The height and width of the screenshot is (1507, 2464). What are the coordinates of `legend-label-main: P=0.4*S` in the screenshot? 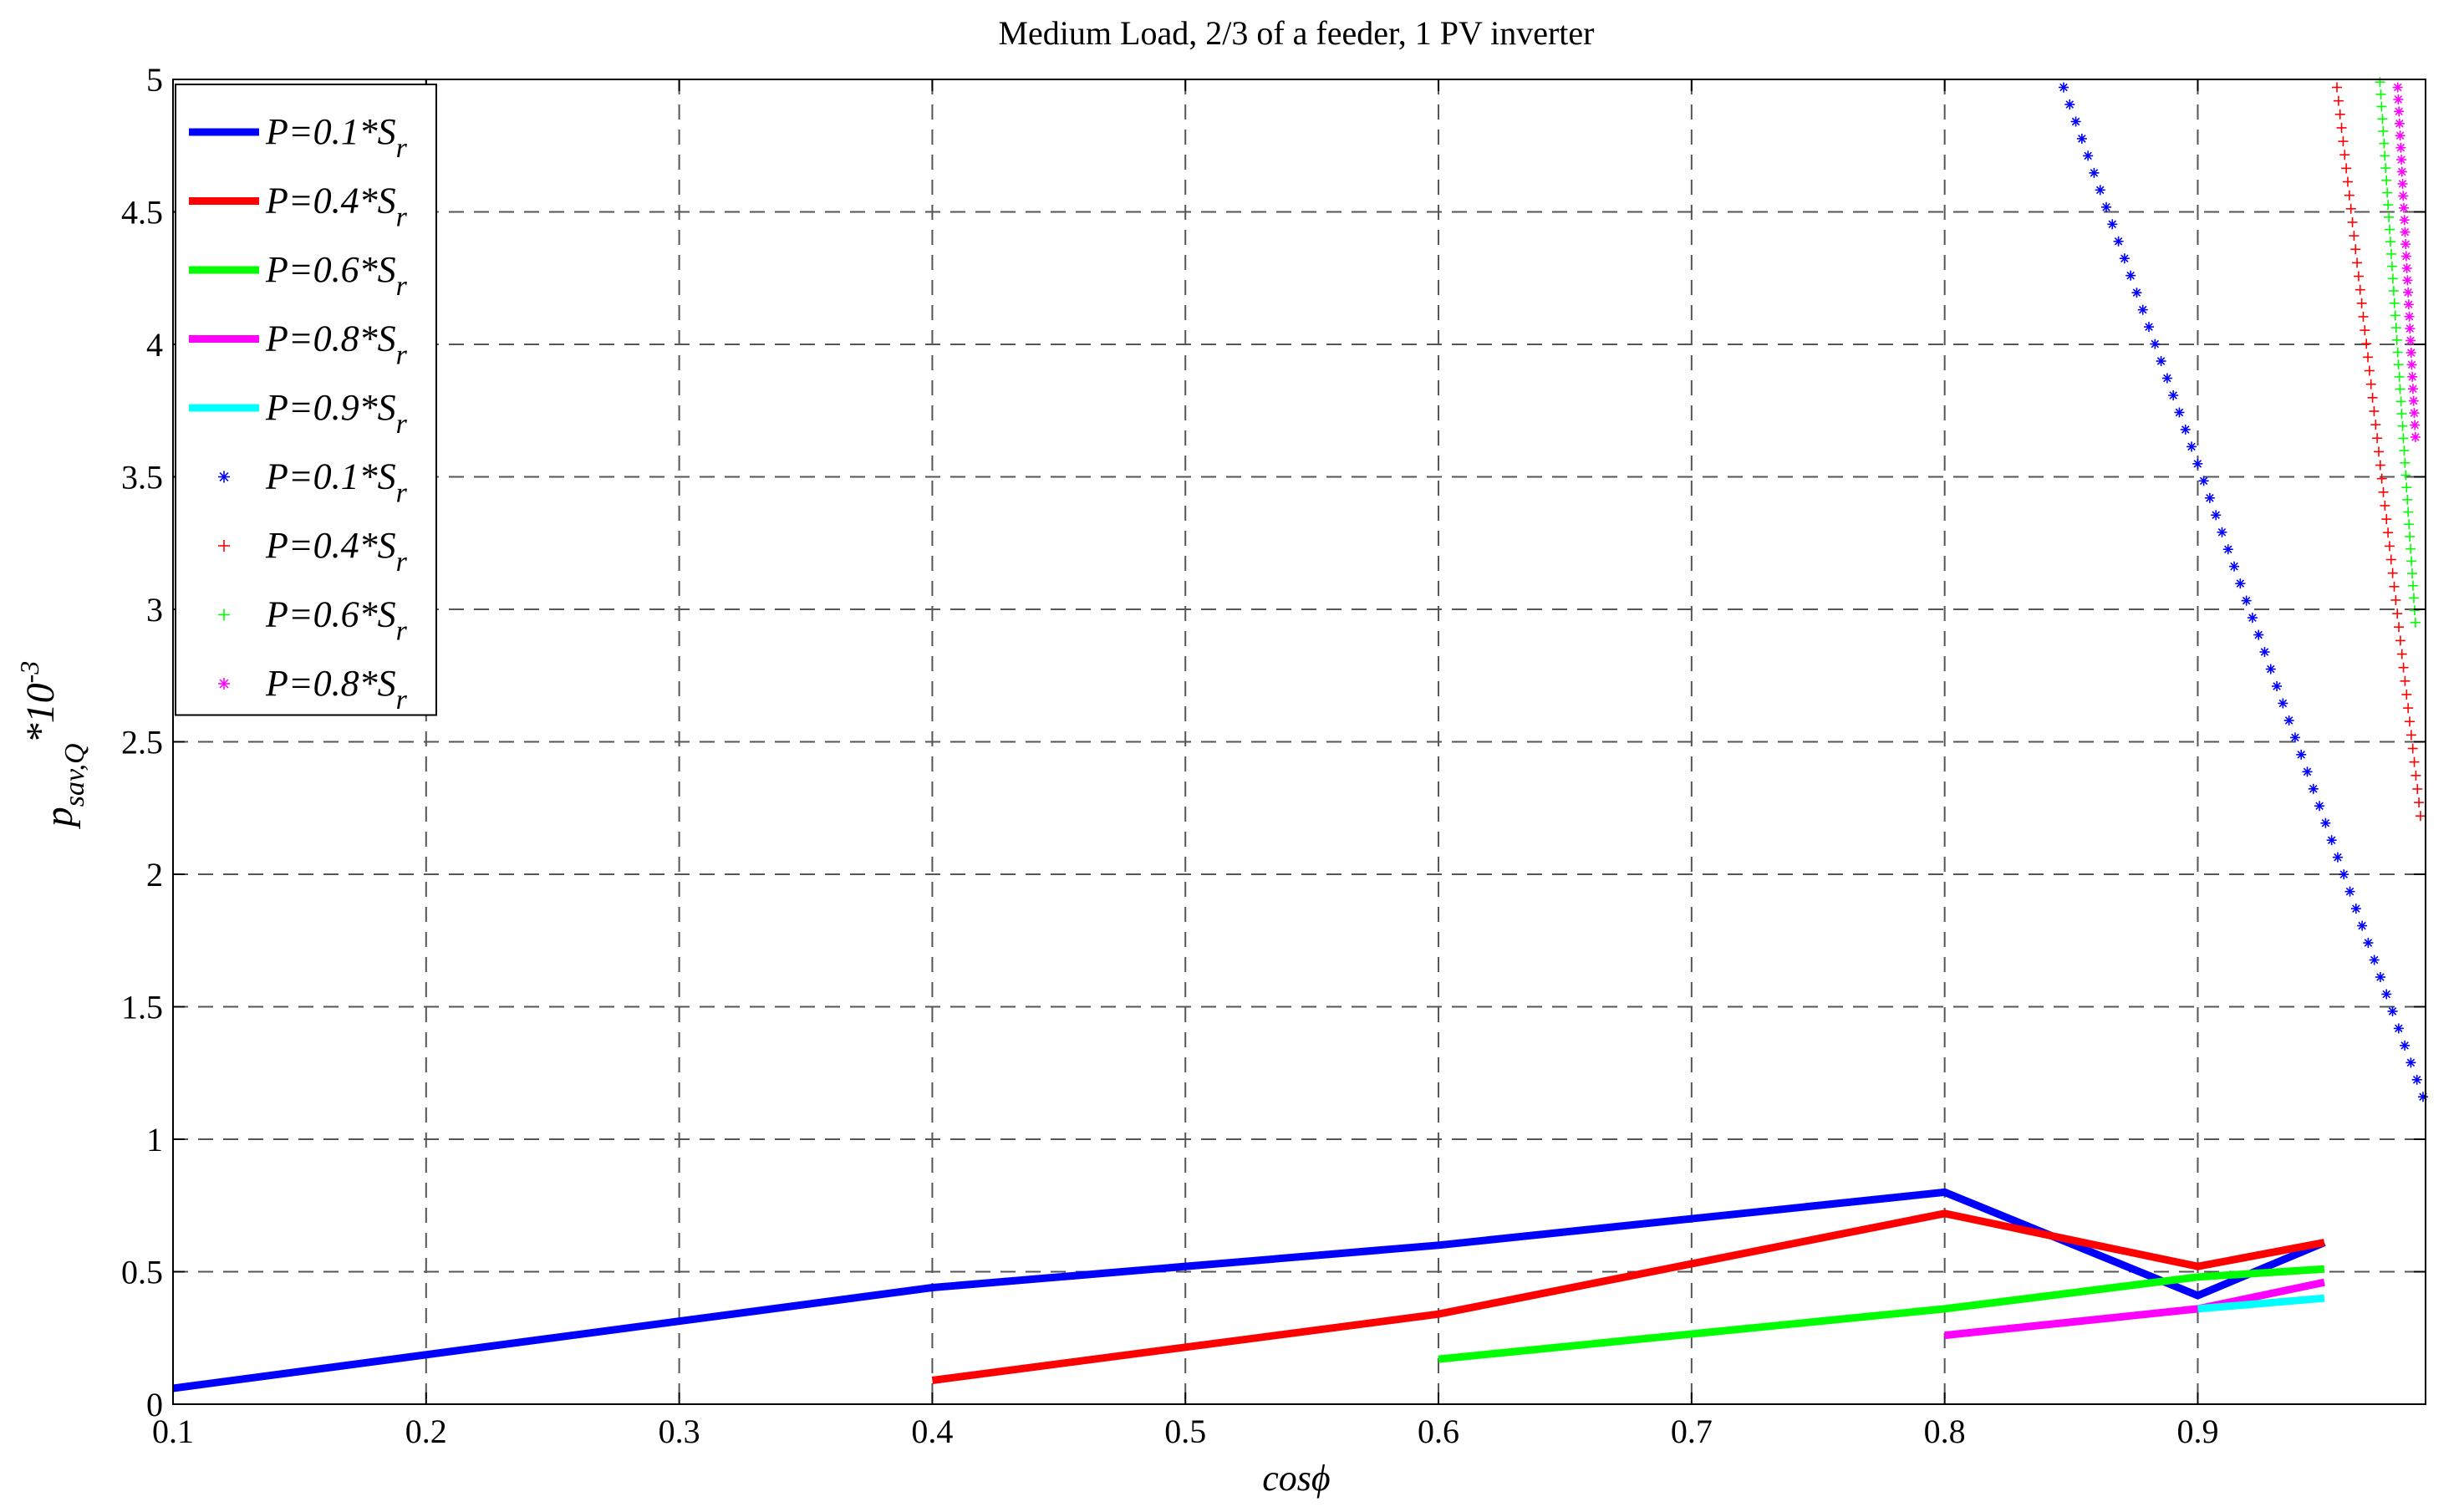 It's located at (330, 545).